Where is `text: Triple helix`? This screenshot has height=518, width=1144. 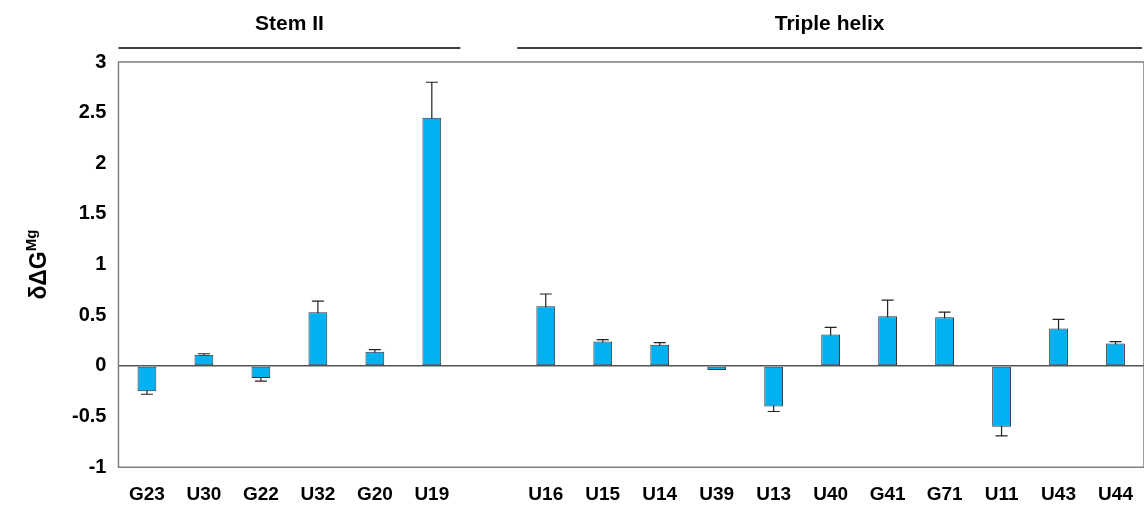
text: Triple helix is located at coordinates (829, 22).